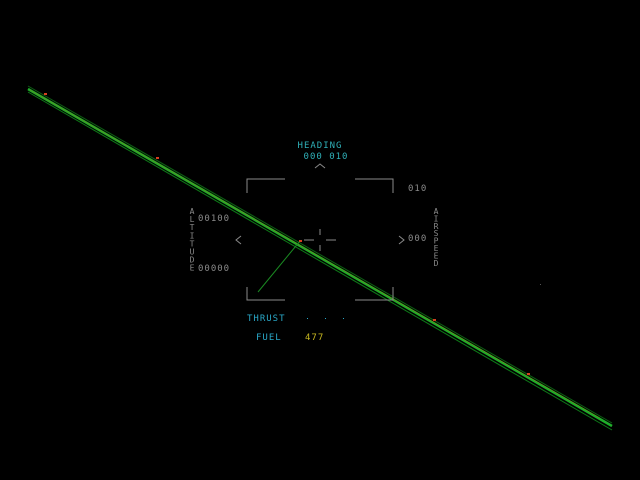  What do you see at coordinates (269, 338) in the screenshot?
I see `fuel-label: FUEL` at bounding box center [269, 338].